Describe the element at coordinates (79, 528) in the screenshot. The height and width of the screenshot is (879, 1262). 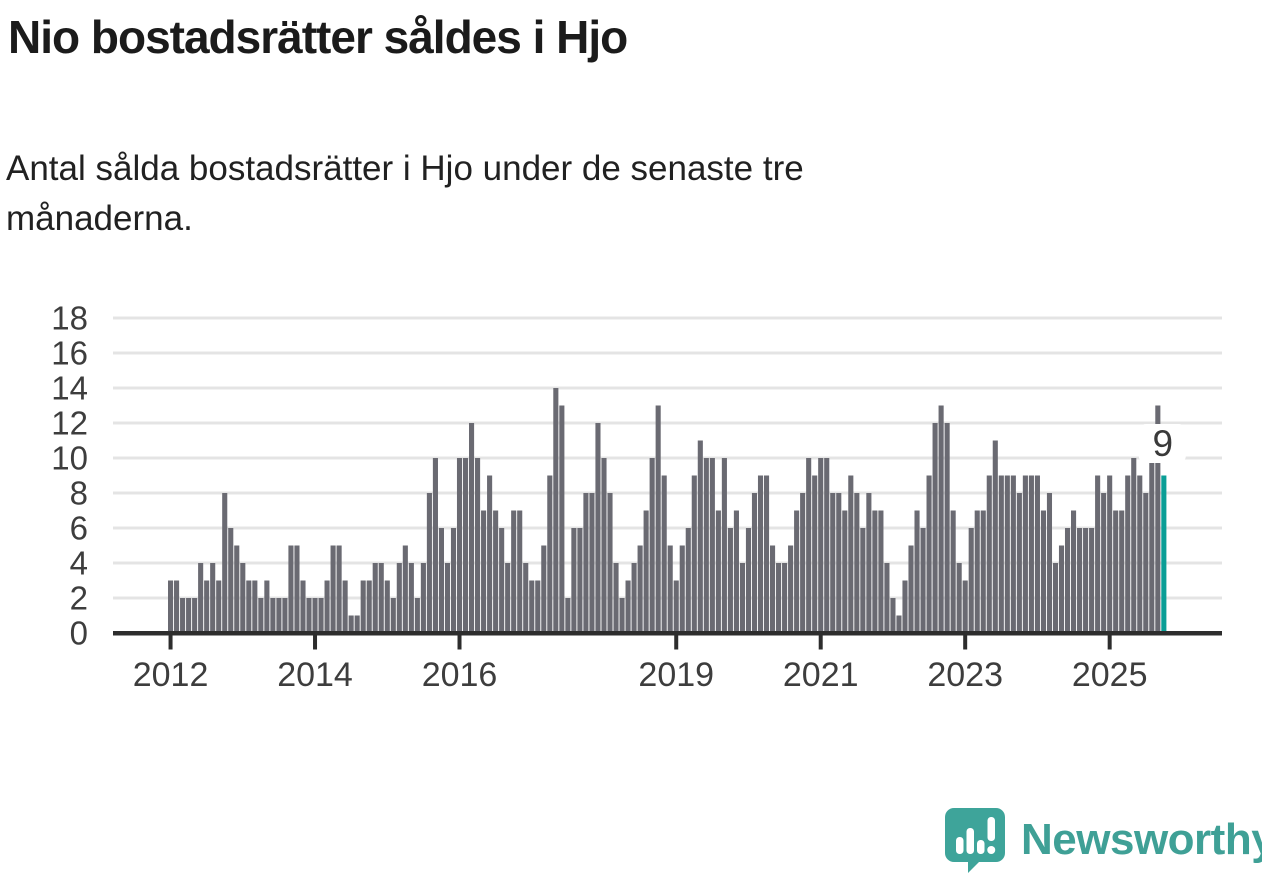
I see `y-axis-label: 6` at that location.